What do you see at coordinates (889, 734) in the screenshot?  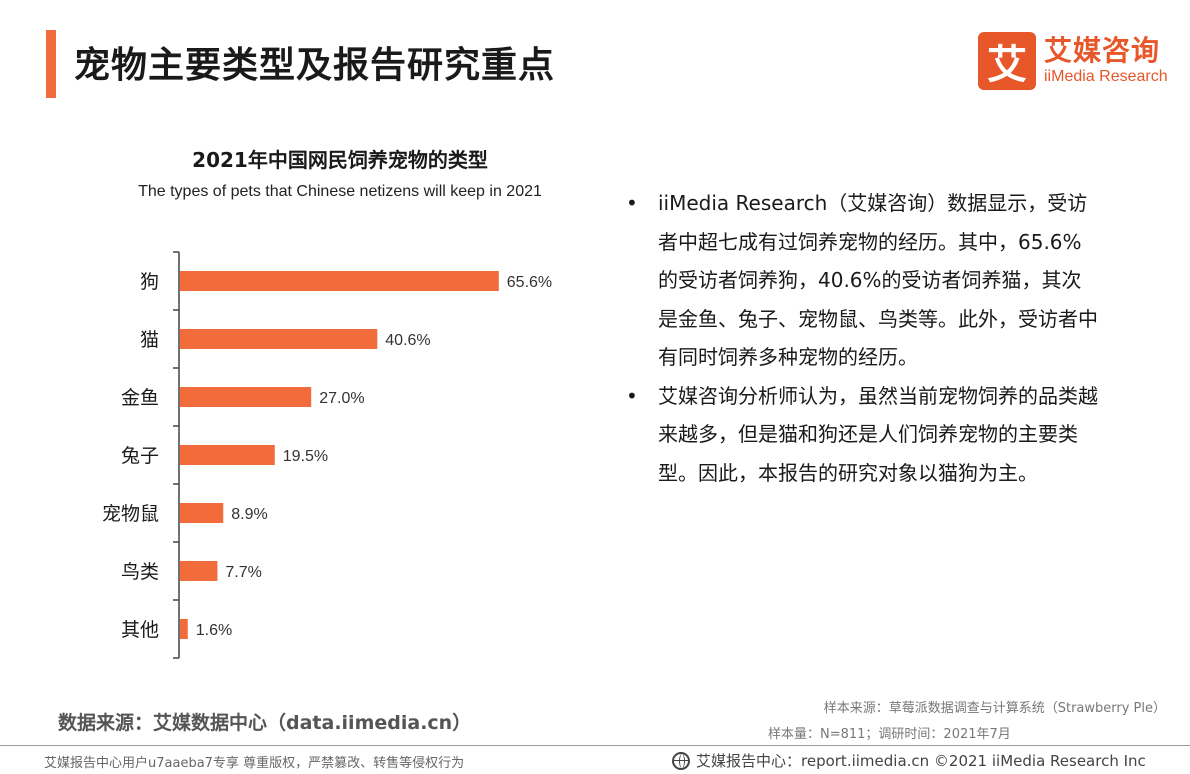 I see `sample-size: 样本量：N=811；调研时间：2021年7月` at bounding box center [889, 734].